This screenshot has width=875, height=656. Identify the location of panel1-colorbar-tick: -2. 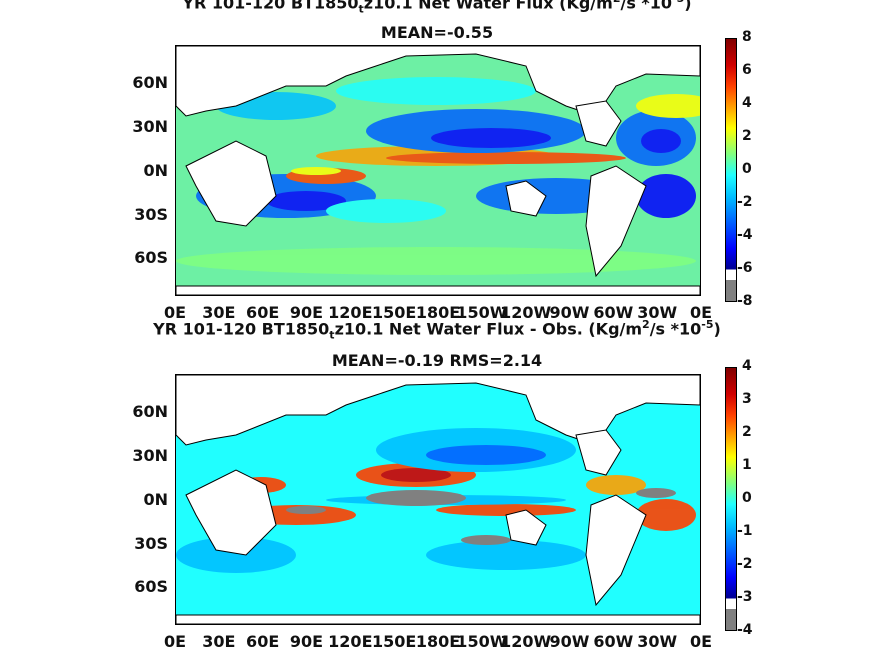
(745, 202).